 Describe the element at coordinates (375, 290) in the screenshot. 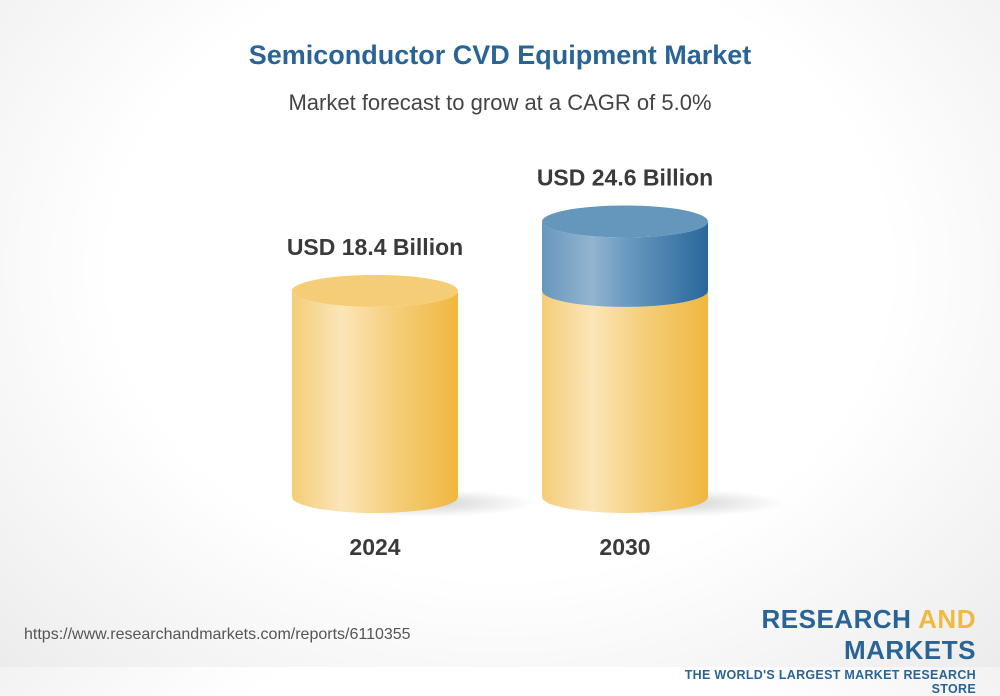

I see `cylinder-top-base` at that location.